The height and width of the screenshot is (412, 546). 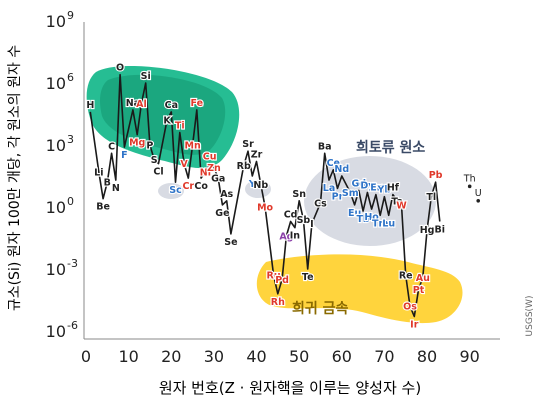 What do you see at coordinates (299, 356) in the screenshot?
I see `x-tick-label: 50` at bounding box center [299, 356].